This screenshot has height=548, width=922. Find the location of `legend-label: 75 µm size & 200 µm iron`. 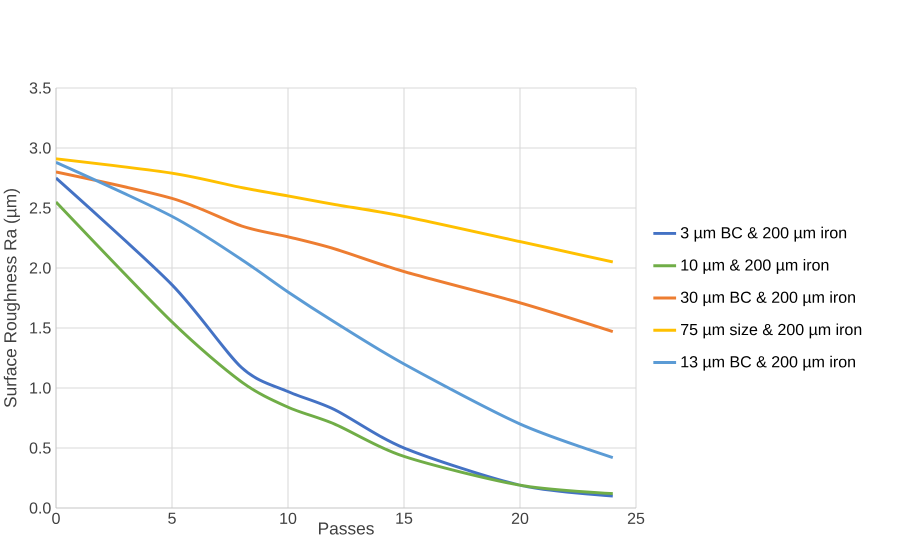

legend-label: 75 µm size & 200 µm iron is located at coordinates (771, 330).